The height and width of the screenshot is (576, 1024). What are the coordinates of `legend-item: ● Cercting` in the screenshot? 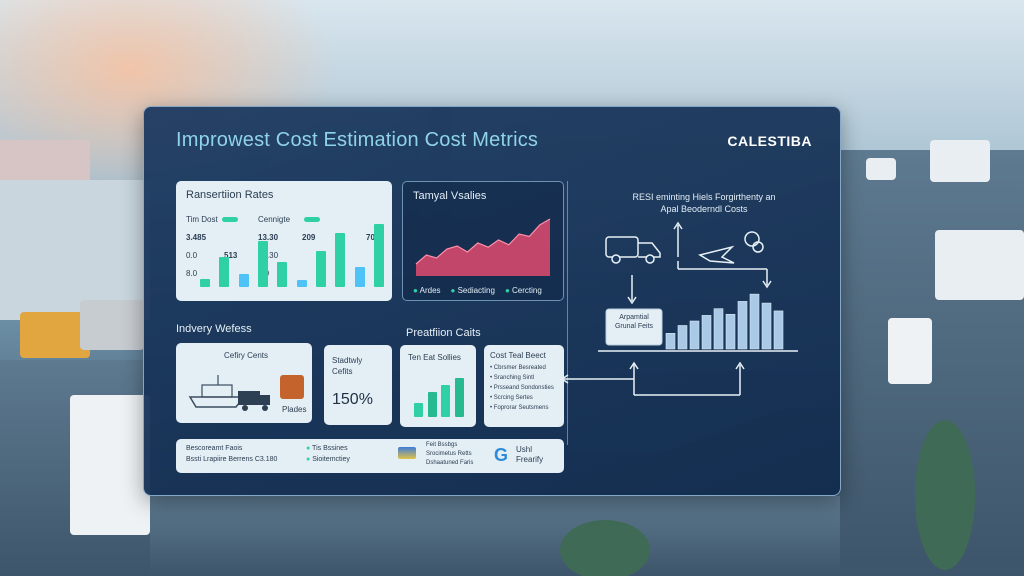 It's located at (523, 290).